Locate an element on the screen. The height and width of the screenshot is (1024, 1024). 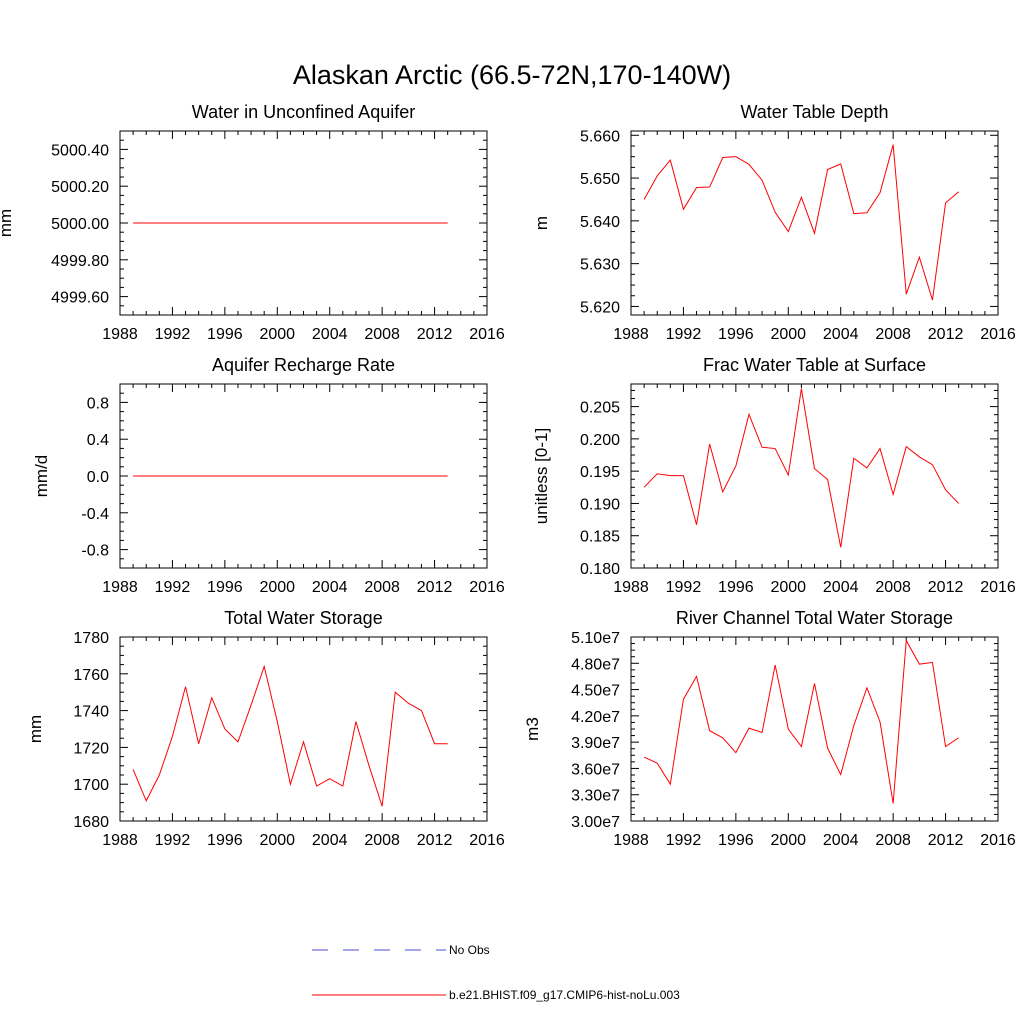
panel-title: Aquifer Recharge Rate is located at coordinates (303, 365).